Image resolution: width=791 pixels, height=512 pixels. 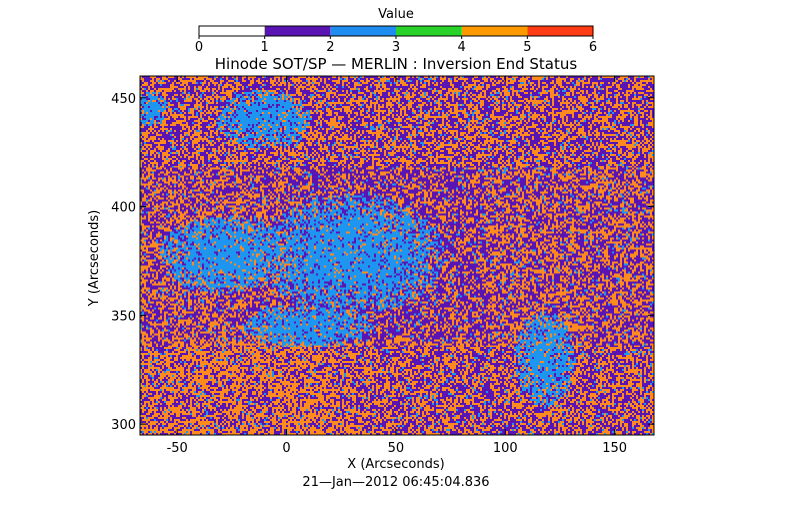 I want to click on x-tick-label-0: -50, so click(x=177, y=448).